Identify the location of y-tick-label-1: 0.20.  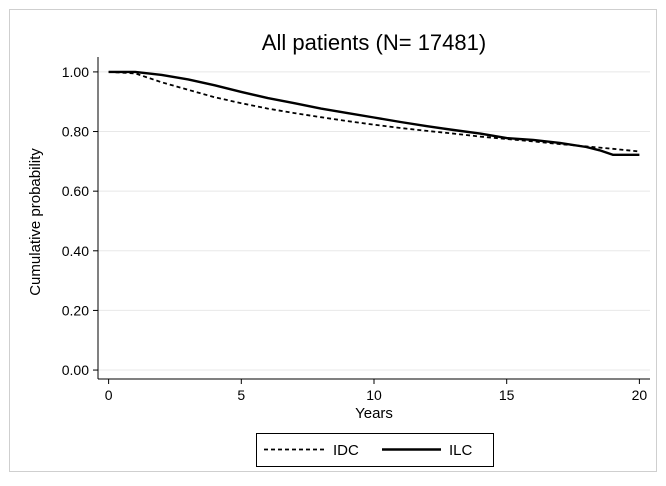
(75, 310).